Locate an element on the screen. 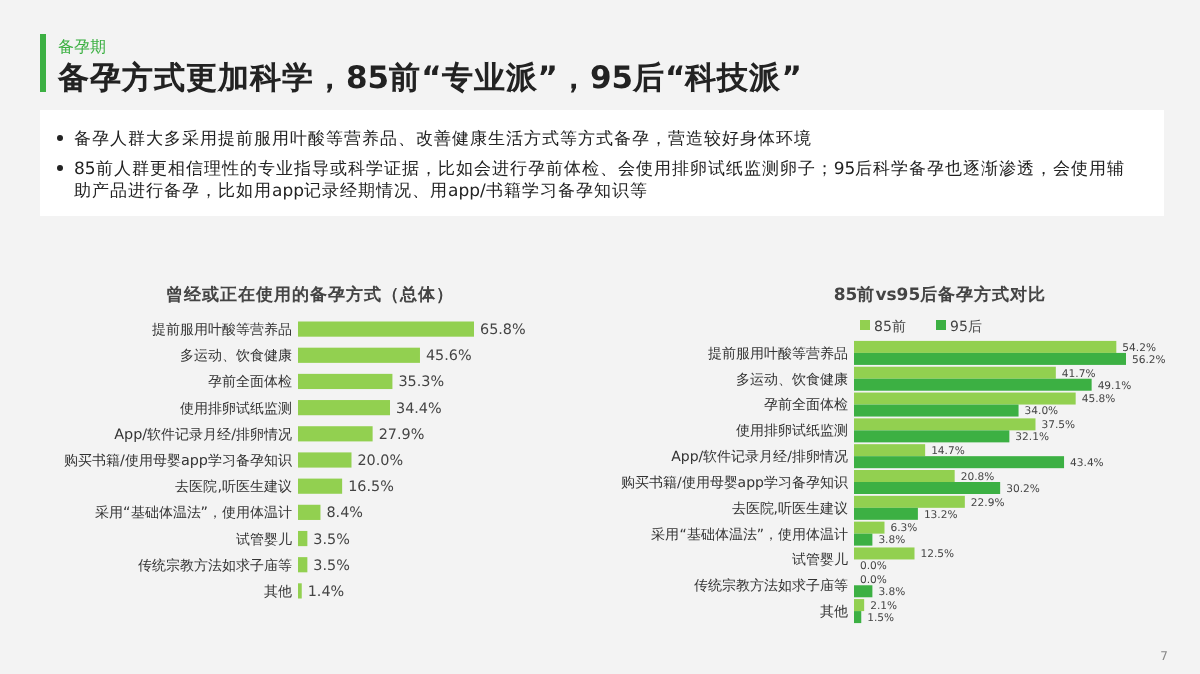 This screenshot has height=674, width=1200. text: 备孕方式更加科学，85前“专业派”，95后“科技派” is located at coordinates (429, 77).